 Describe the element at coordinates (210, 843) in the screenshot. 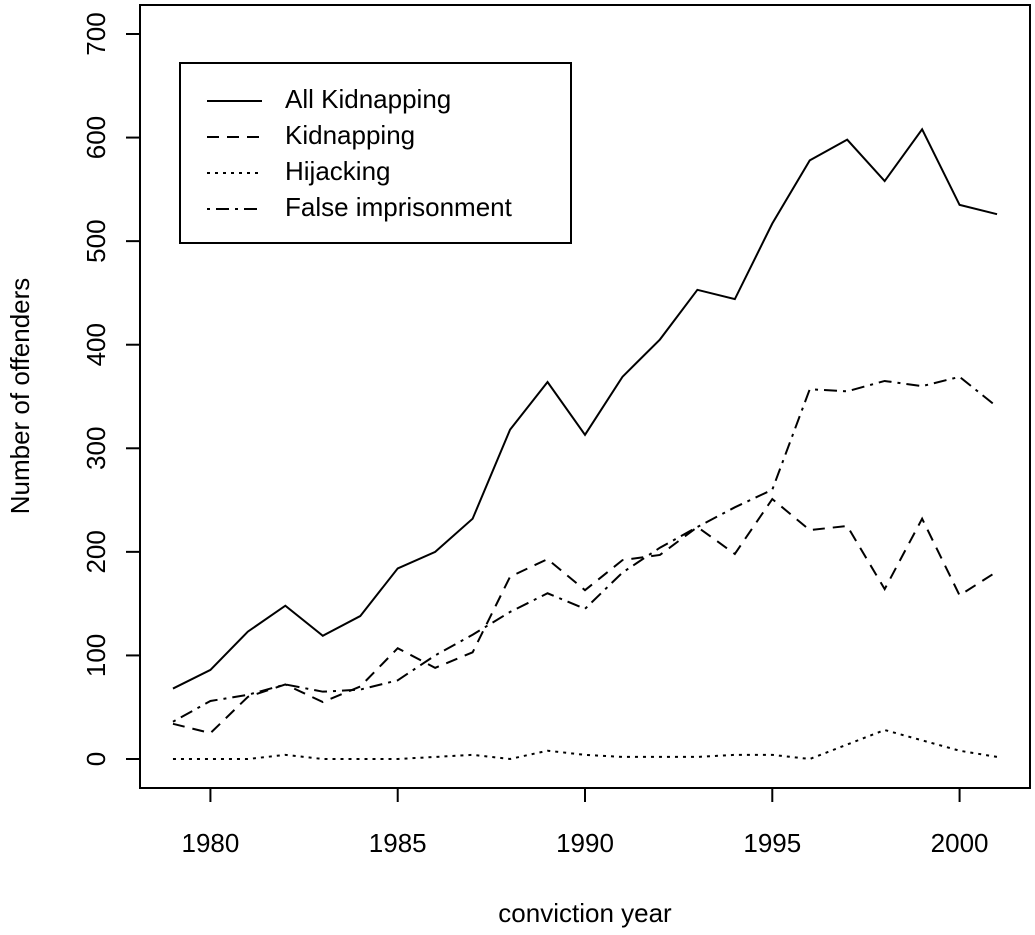

I see `x-tick-label: 1980` at that location.